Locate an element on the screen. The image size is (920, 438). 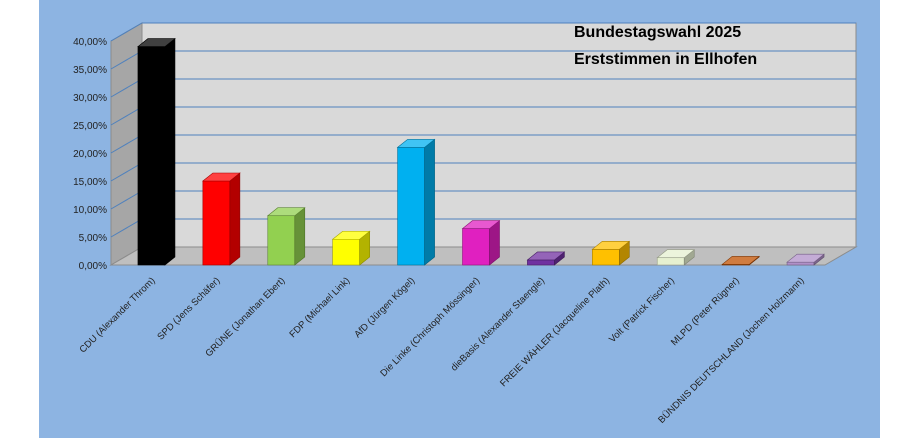
x-tick-label: FDP (Michael Link) is located at coordinates (320, 307).